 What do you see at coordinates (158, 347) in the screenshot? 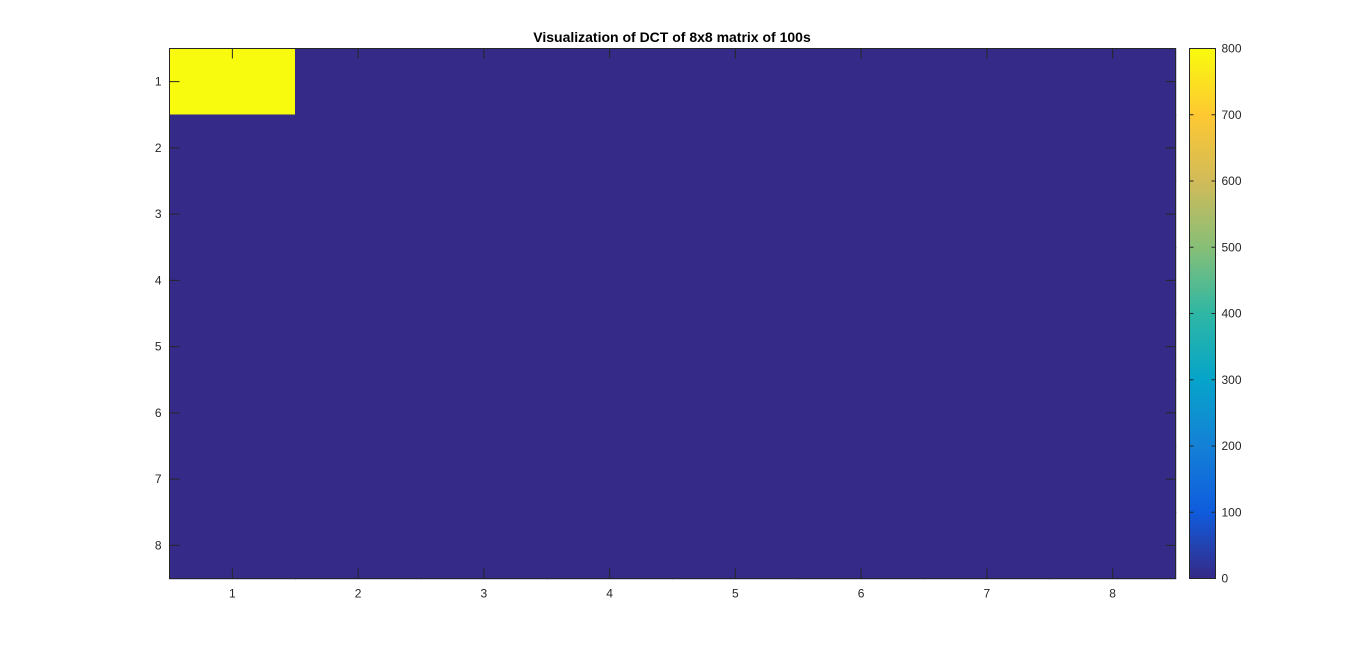
I see `y-tick-label: 5` at bounding box center [158, 347].